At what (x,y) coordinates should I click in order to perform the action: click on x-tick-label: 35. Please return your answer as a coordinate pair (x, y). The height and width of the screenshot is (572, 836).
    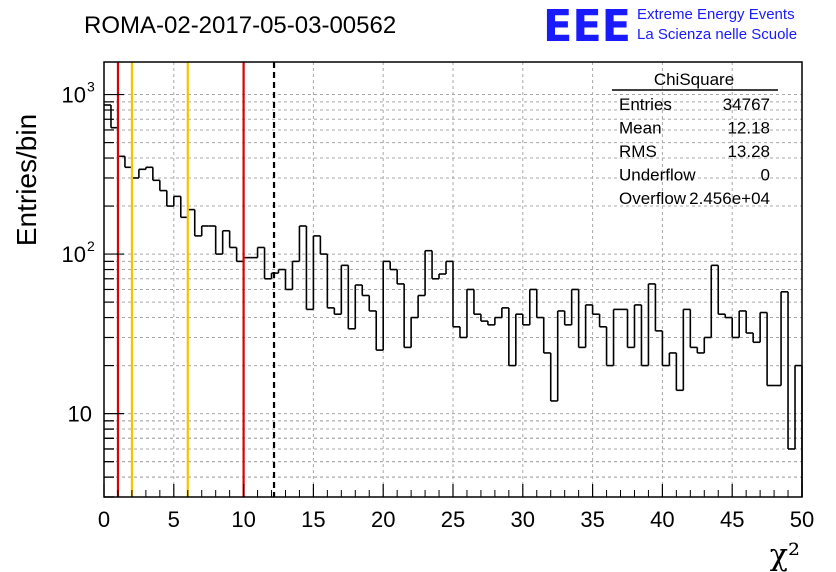
    Looking at the image, I should click on (592, 519).